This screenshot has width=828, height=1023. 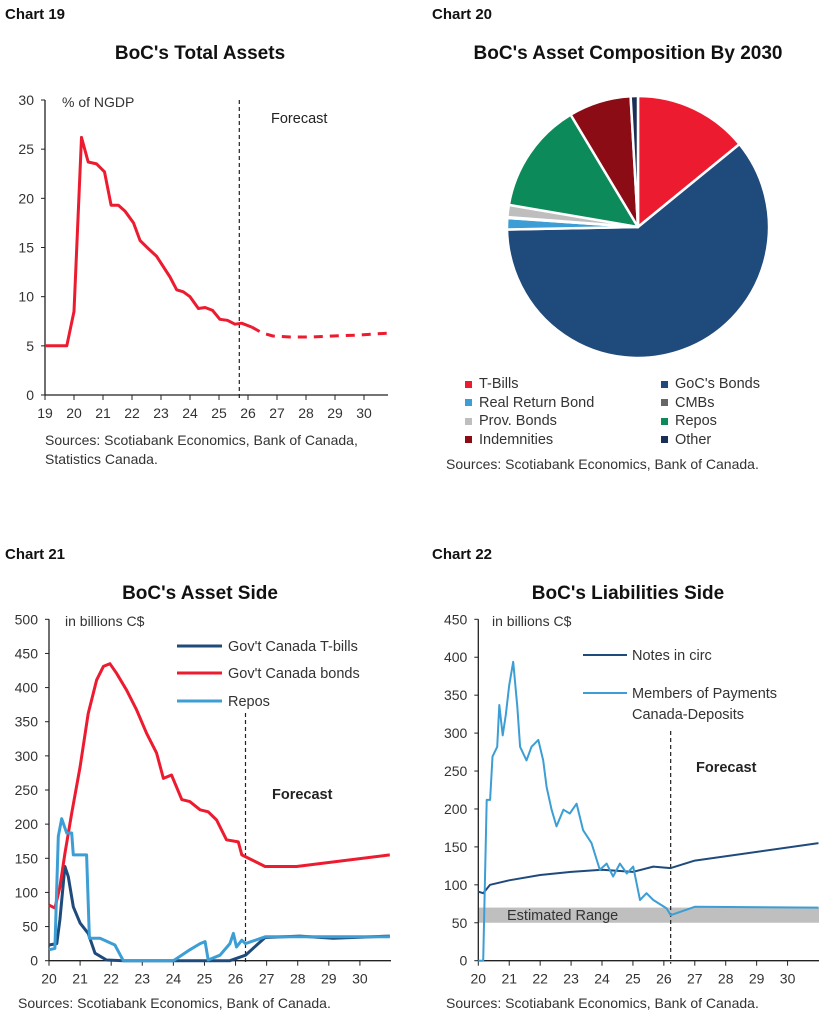 I want to click on legend-label: Prov. Bonds, so click(x=518, y=421).